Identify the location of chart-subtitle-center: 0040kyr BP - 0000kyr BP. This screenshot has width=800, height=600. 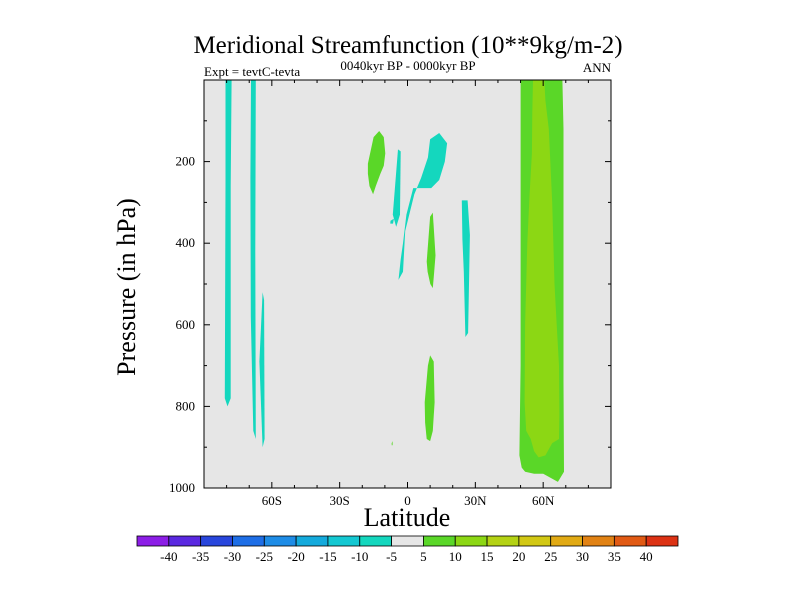
(407, 65).